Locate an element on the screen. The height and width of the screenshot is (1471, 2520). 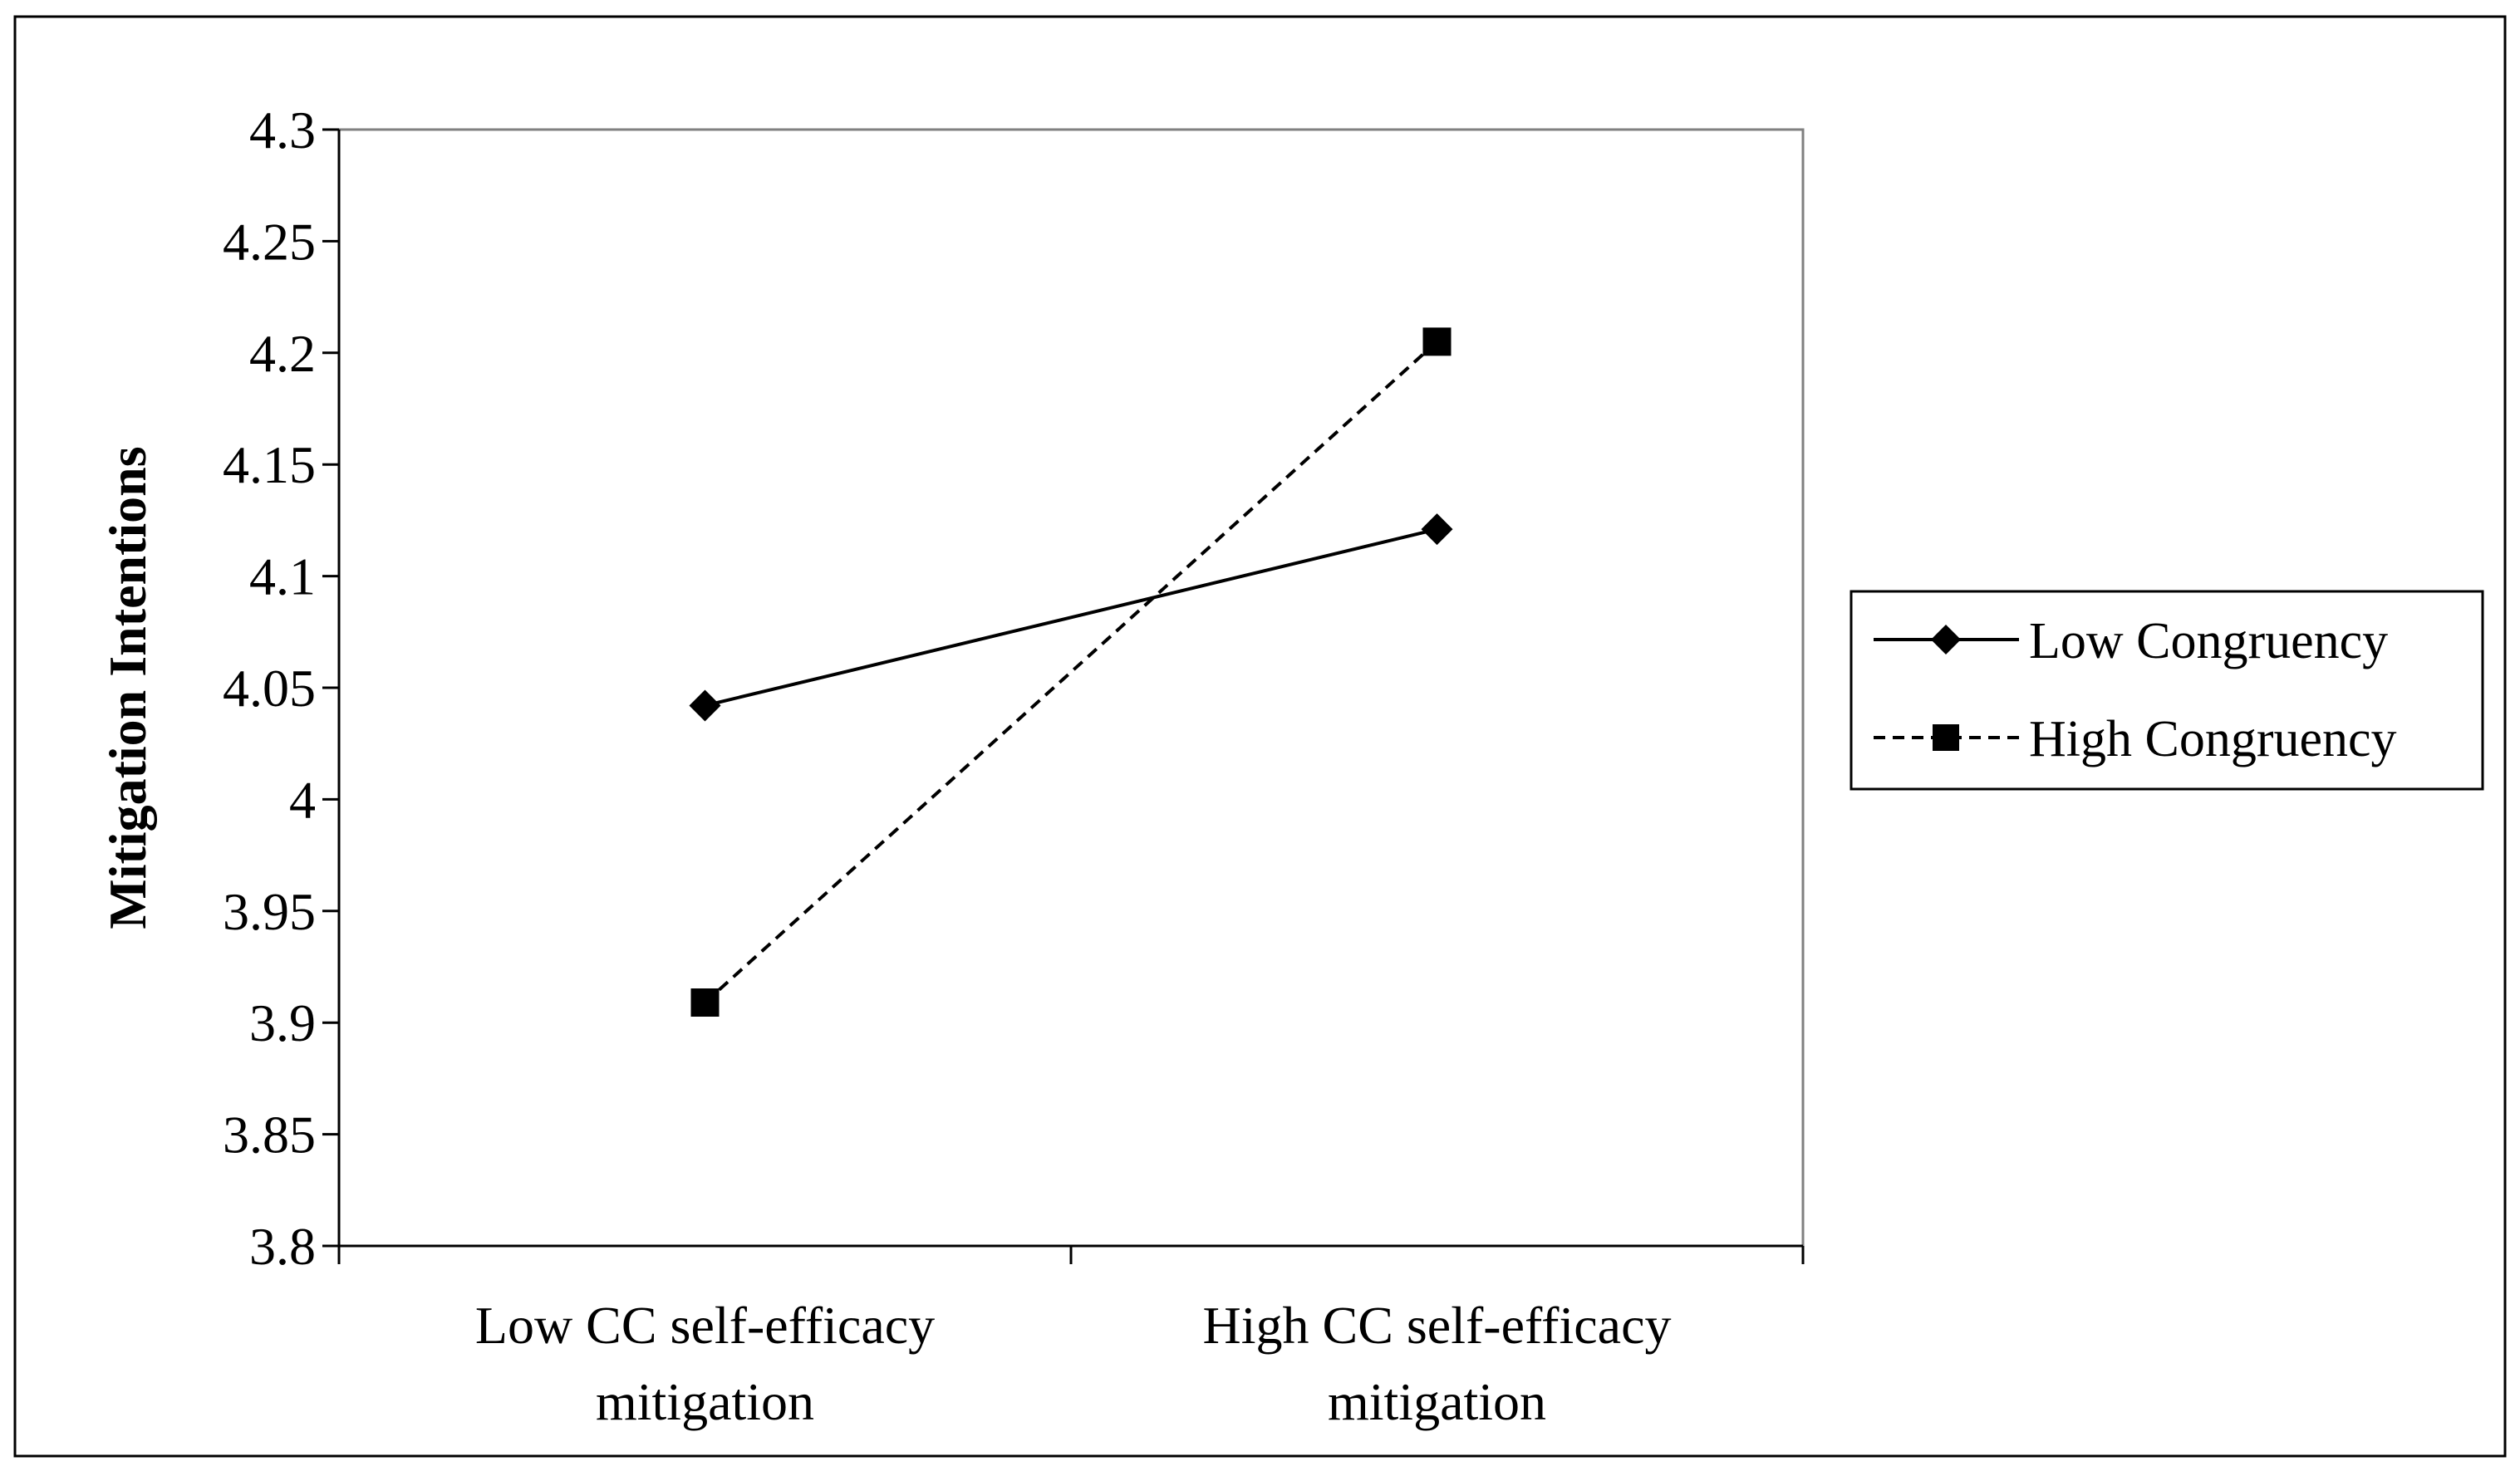
series-high-congruency is located at coordinates (1071, 672).